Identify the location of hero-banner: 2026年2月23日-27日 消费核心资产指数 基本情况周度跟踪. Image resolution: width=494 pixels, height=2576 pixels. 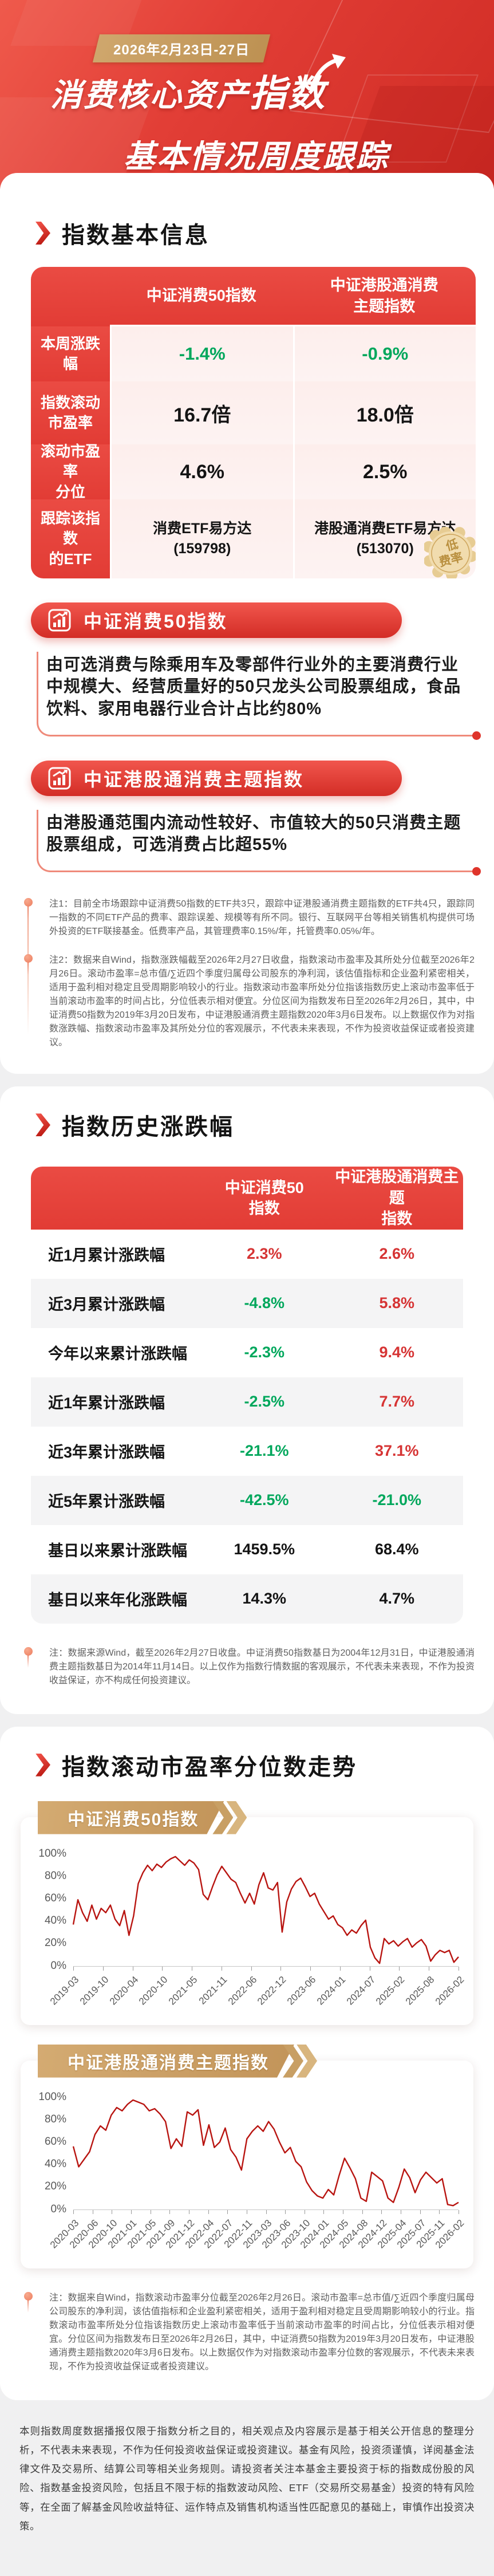
(247, 95).